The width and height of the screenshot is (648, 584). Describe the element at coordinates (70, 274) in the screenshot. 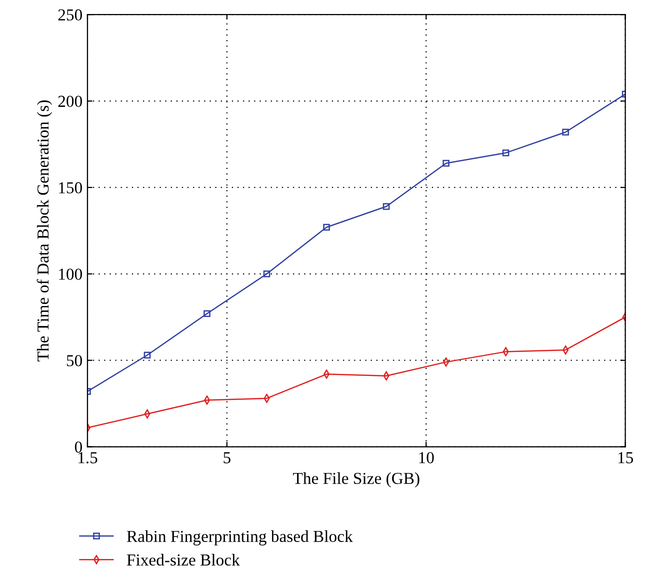

I see `y-tick-label: 100` at that location.